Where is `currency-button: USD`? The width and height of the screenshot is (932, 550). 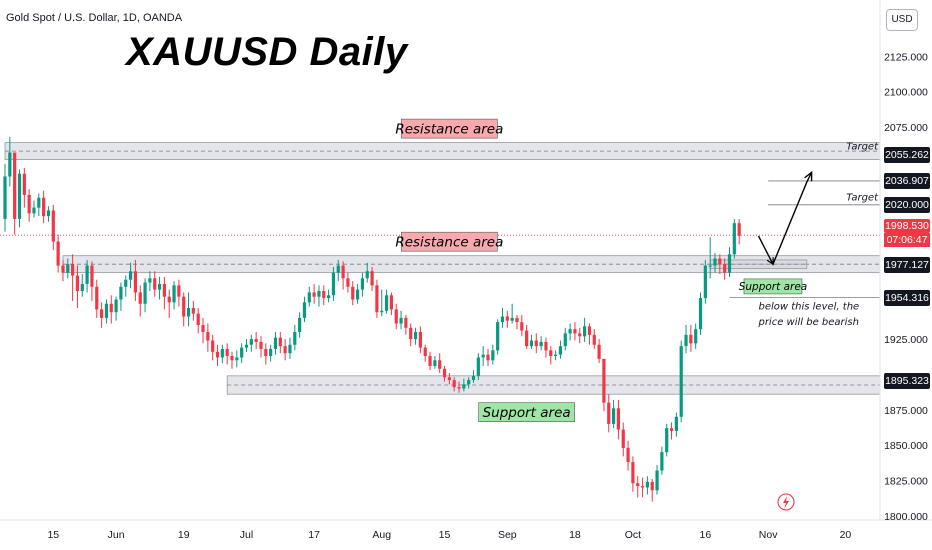 currency-button: USD is located at coordinates (902, 20).